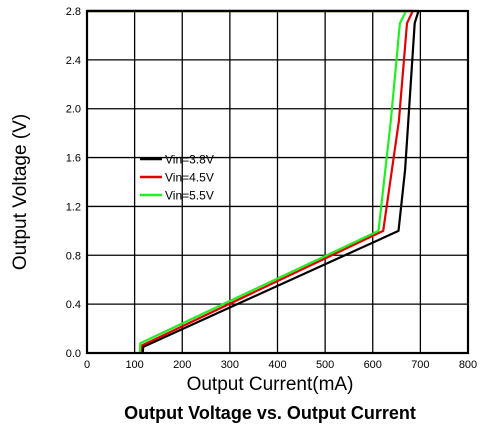  Describe the element at coordinates (73, 159) in the screenshot. I see `y-tick-label: 1.6` at that location.